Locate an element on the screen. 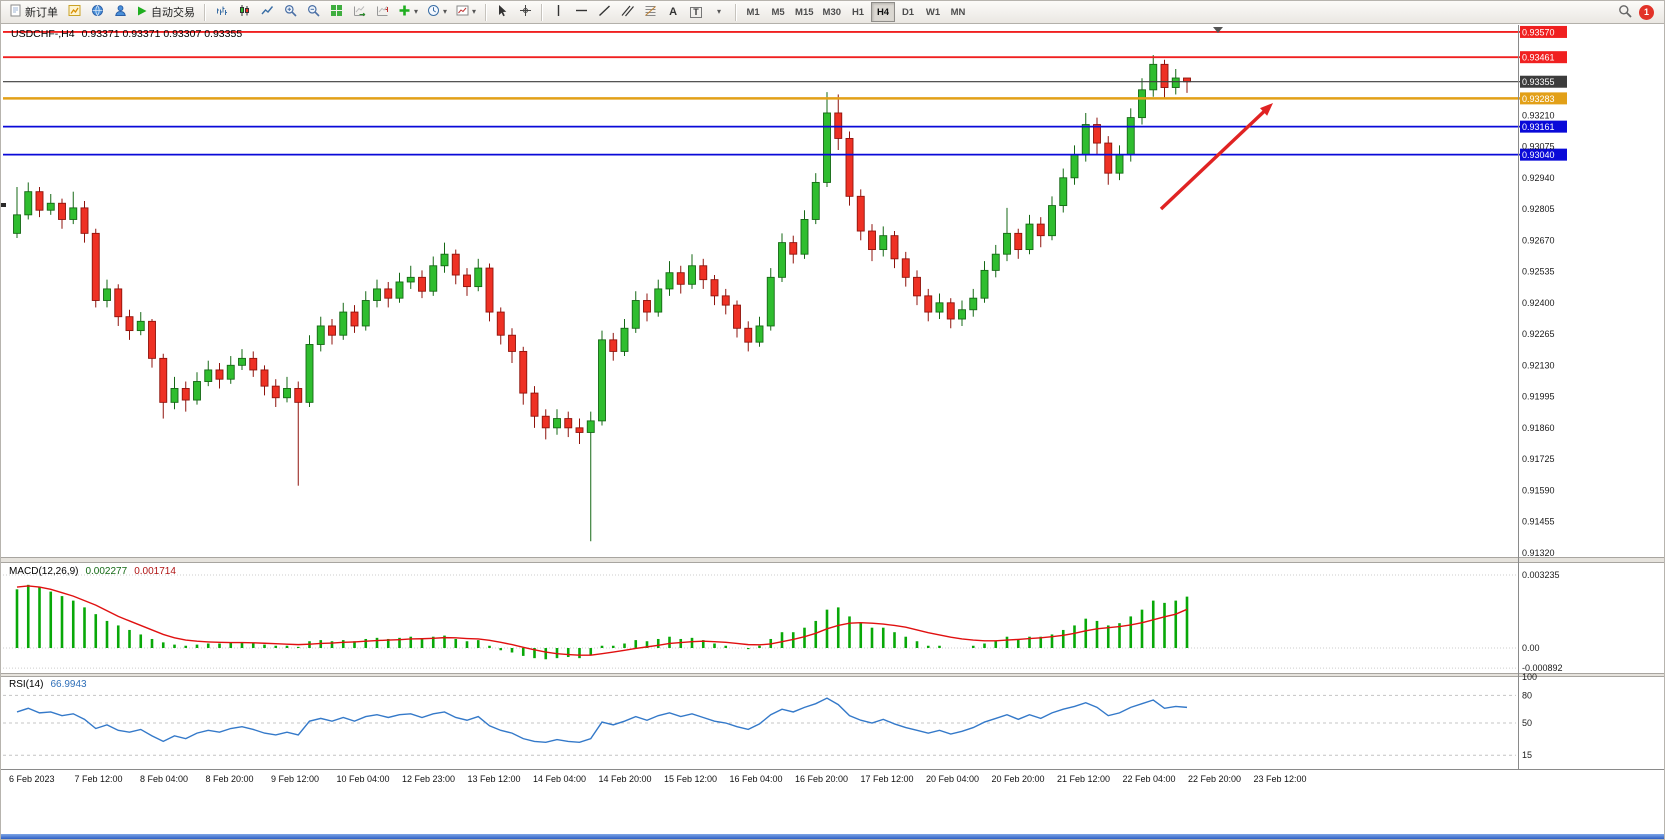  vertical-line-tool-button is located at coordinates (558, 12).